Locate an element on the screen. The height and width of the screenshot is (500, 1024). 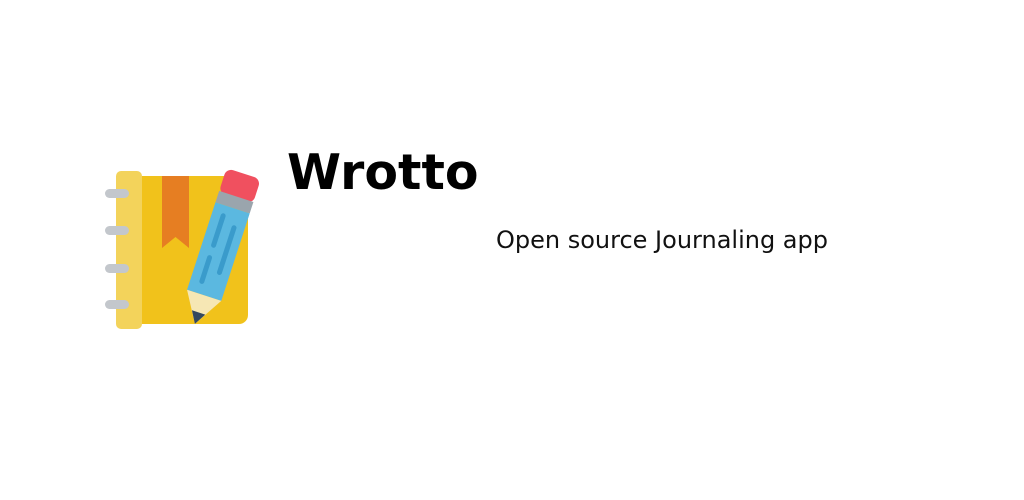
pencil is located at coordinates (223, 246).